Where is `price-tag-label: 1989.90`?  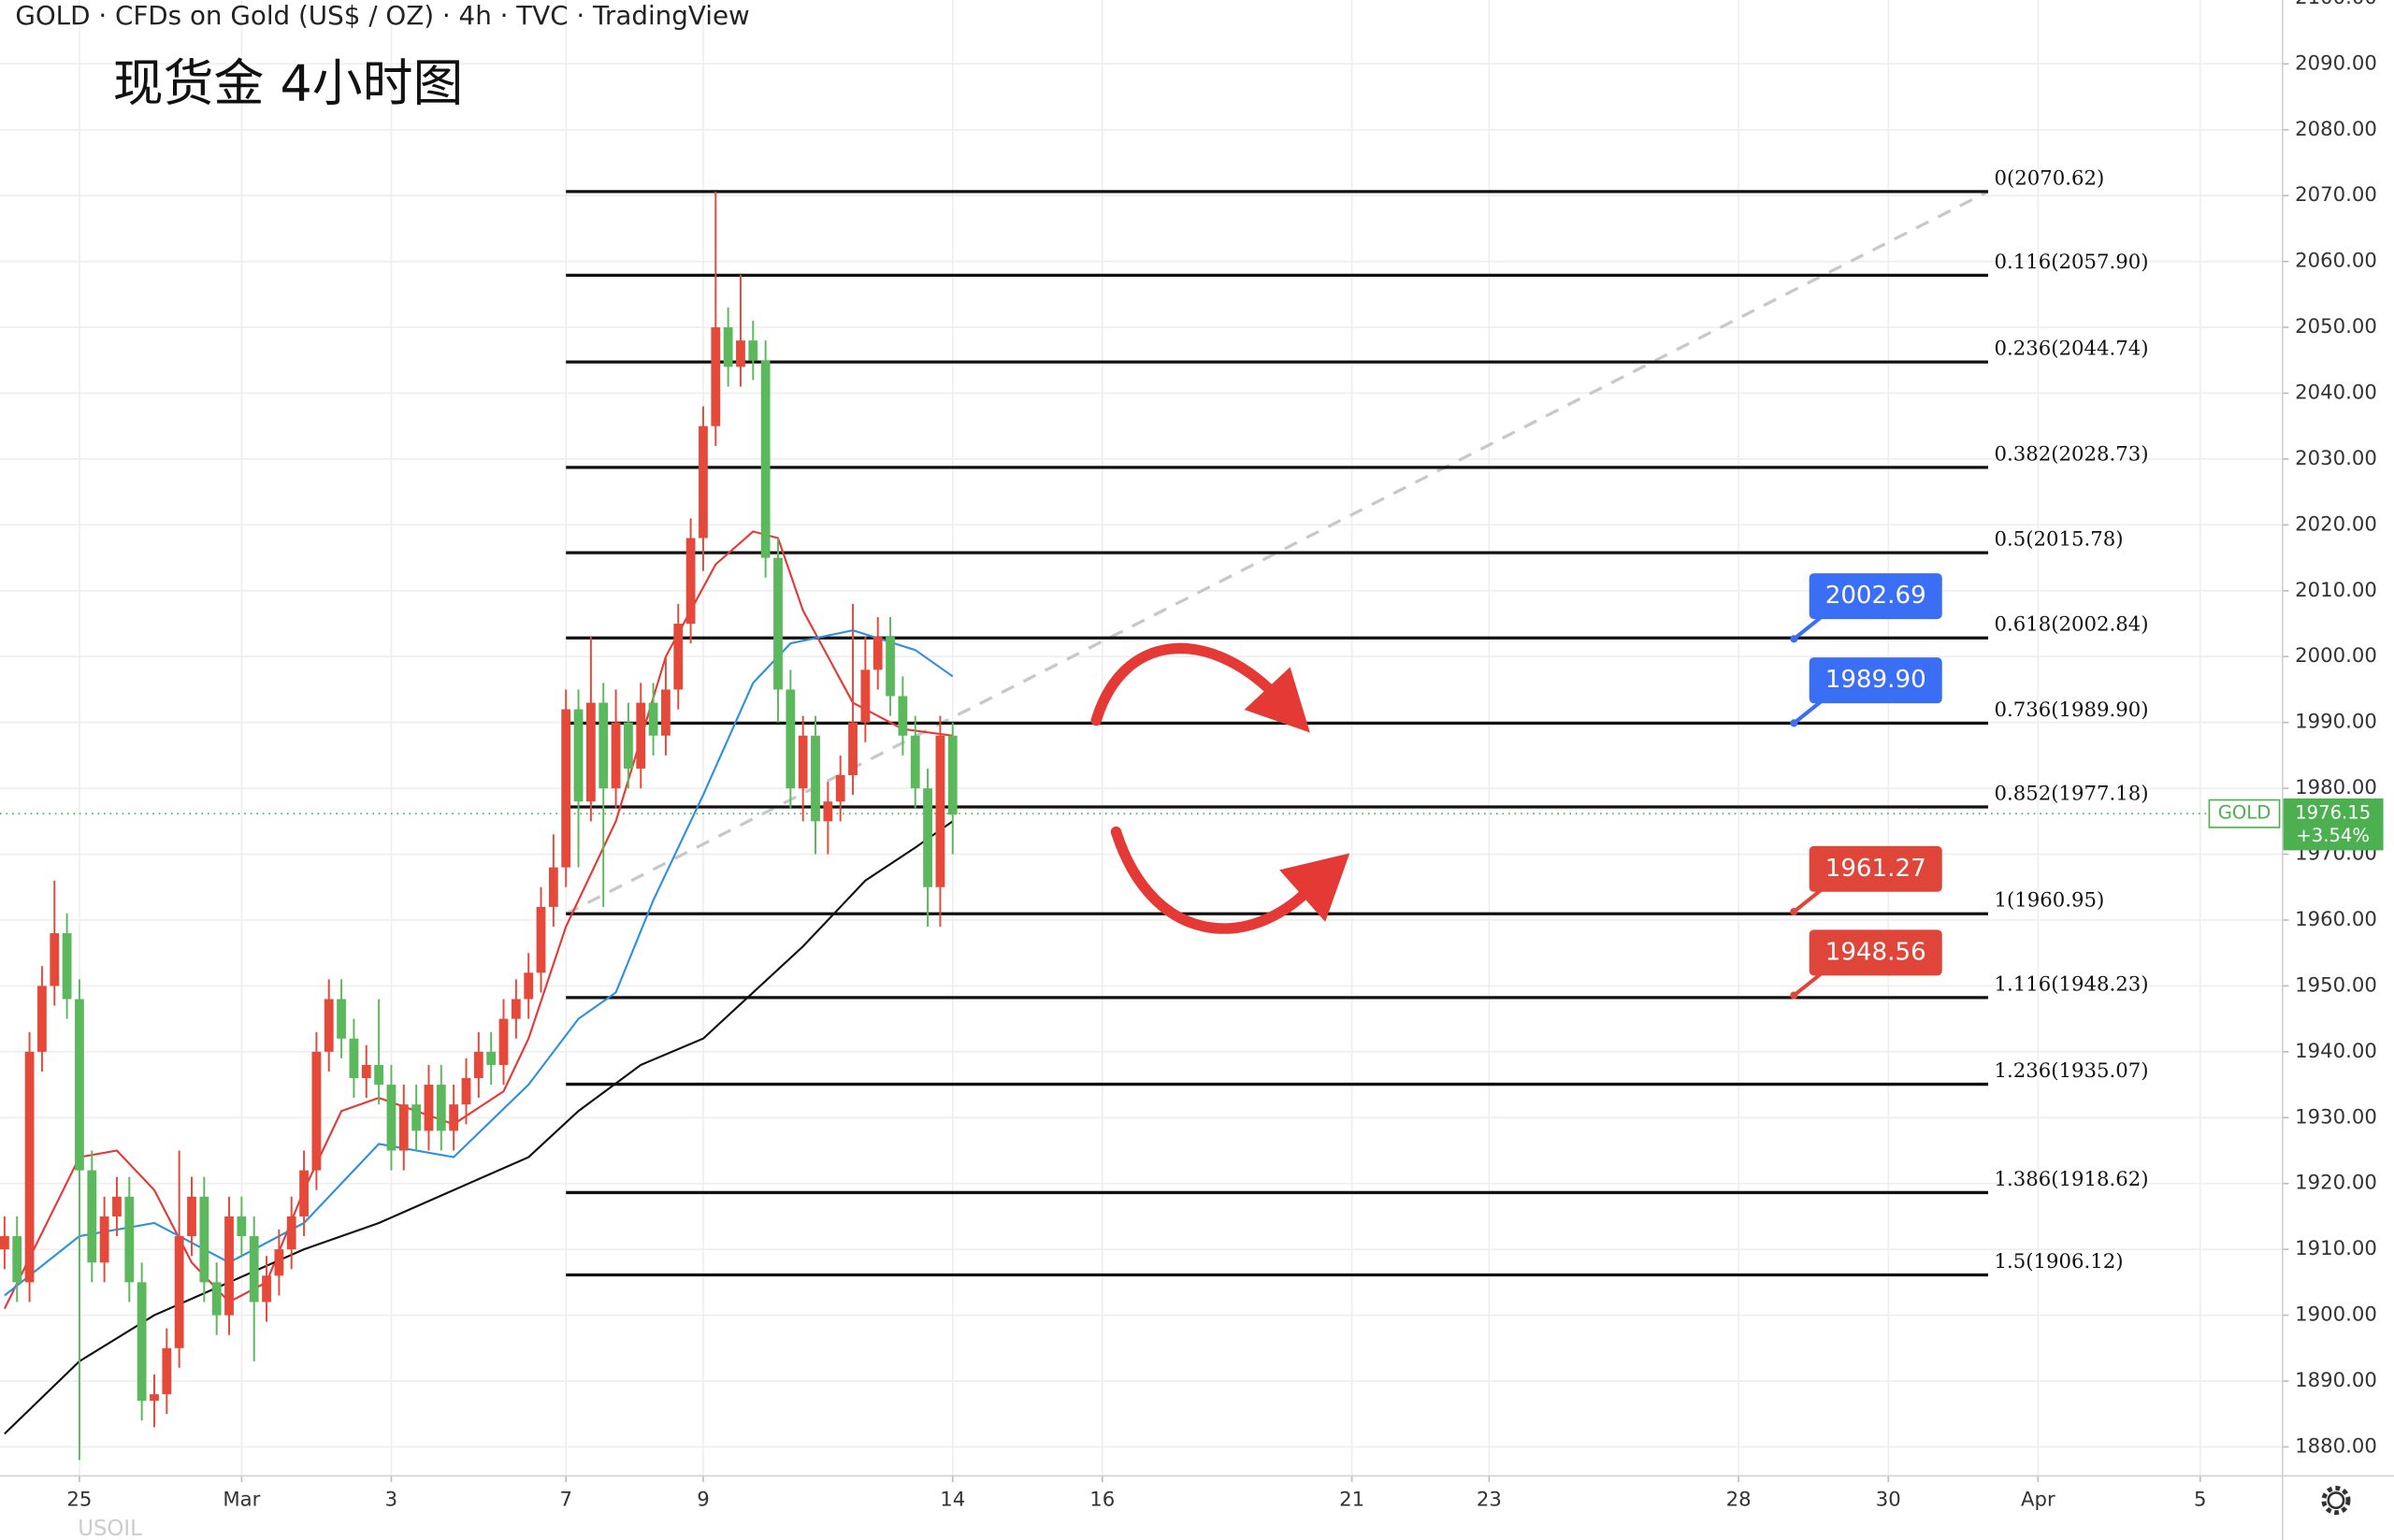 price-tag-label: 1989.90 is located at coordinates (1875, 680).